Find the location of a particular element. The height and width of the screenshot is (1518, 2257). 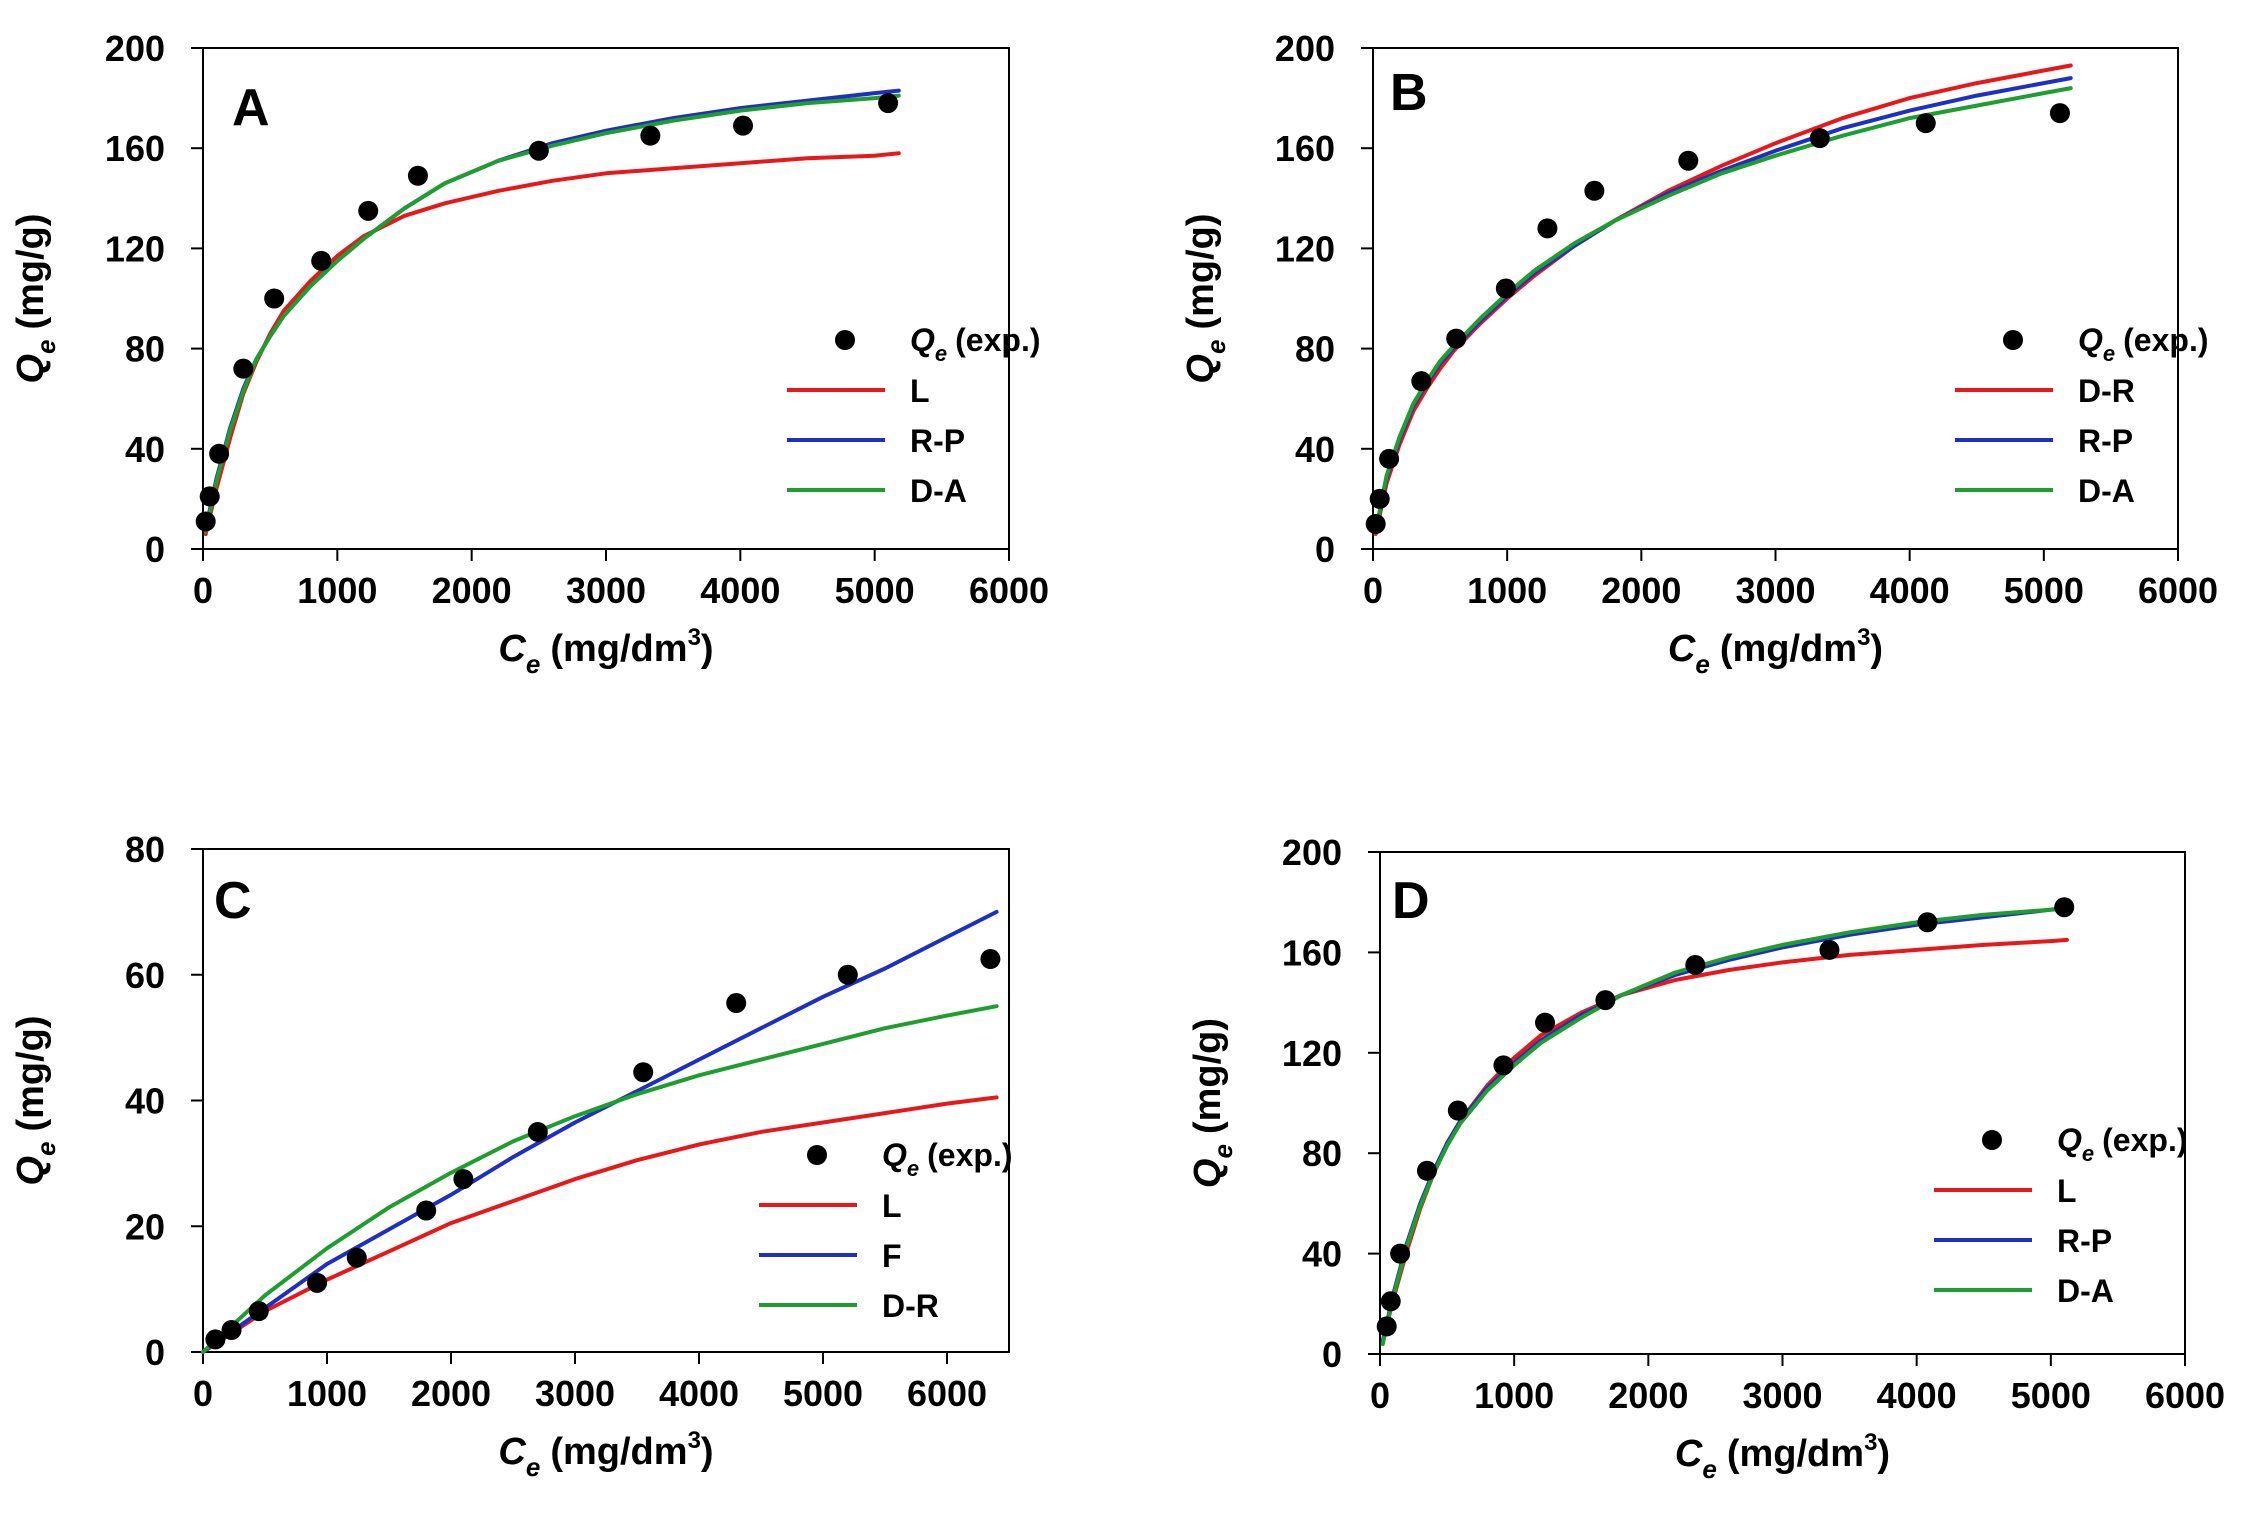

y-tick-label: 20 is located at coordinates (145, 1226).